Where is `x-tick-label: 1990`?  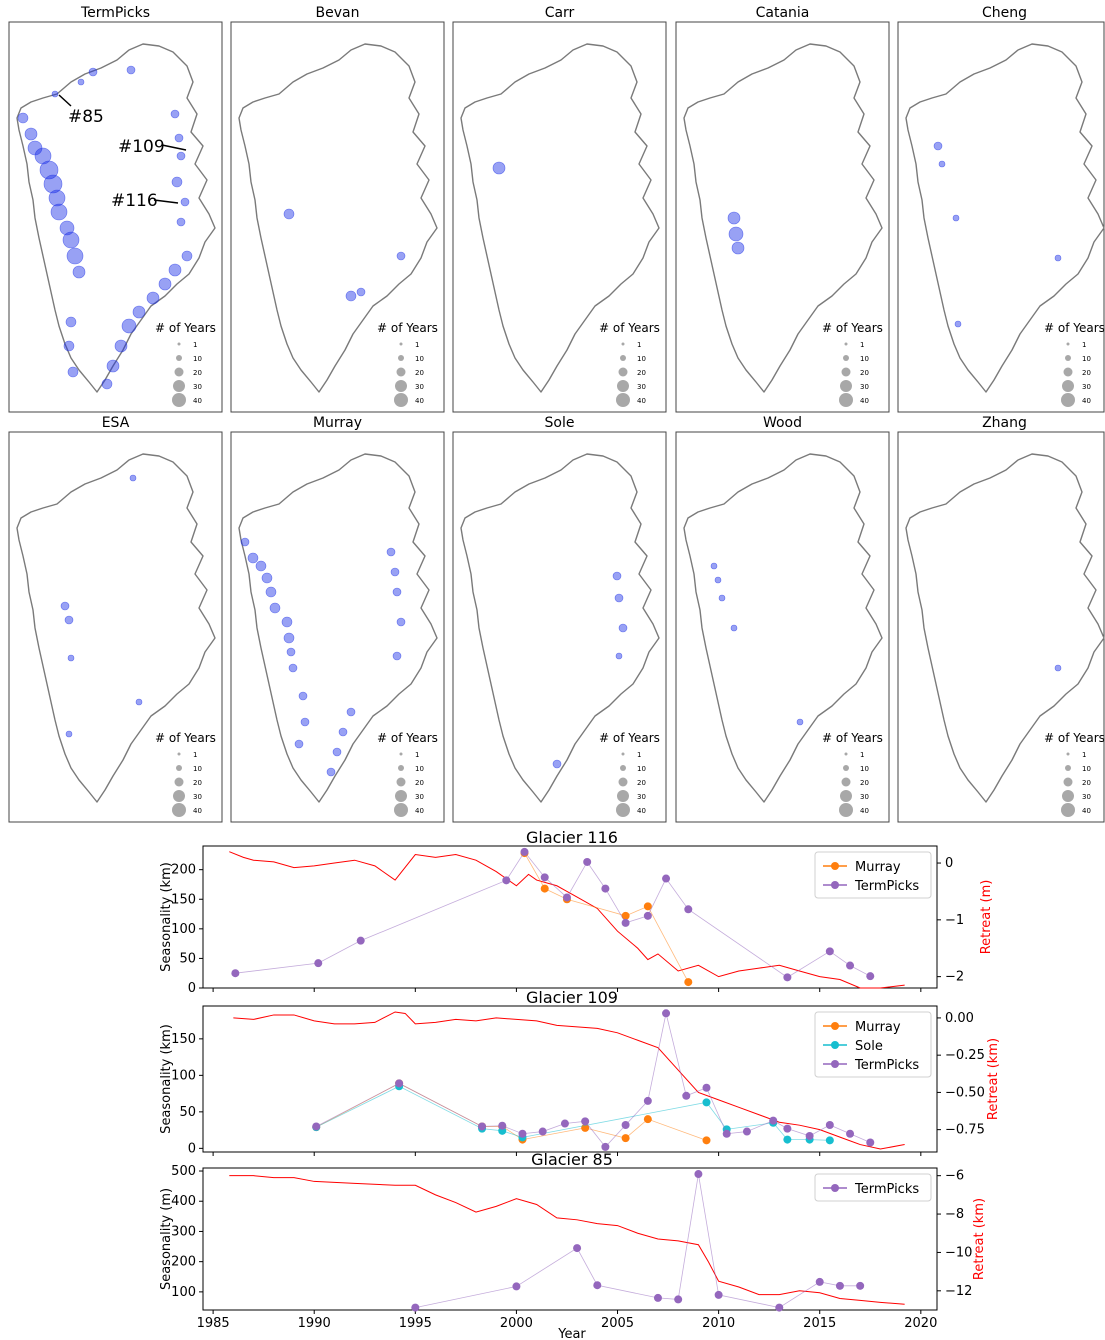 x-tick-label: 1990 is located at coordinates (314, 1323).